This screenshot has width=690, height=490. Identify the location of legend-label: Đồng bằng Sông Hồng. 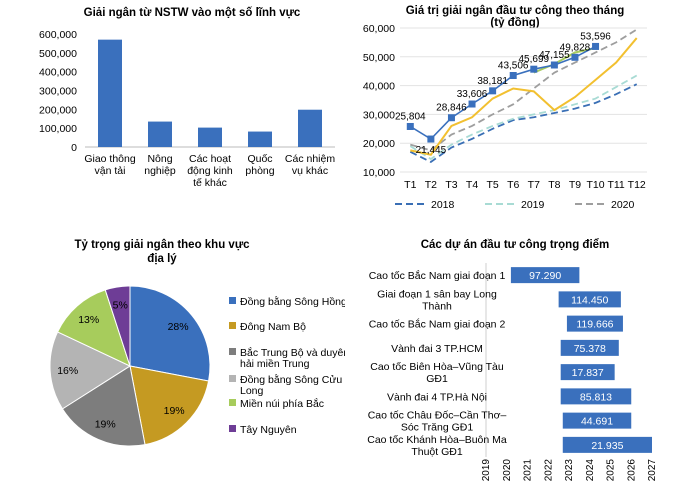
(292, 301).